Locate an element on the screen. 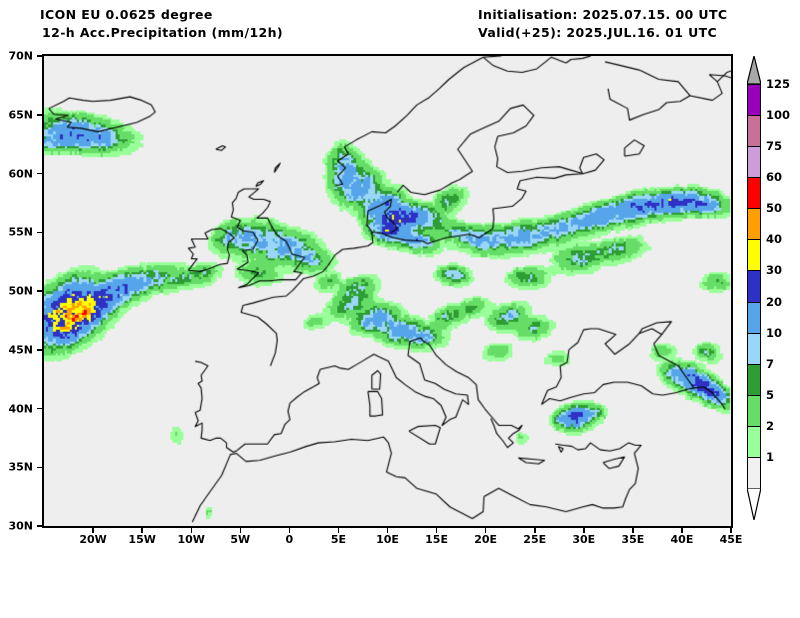 This screenshot has height=618, width=800. x-tick-label: 35E is located at coordinates (633, 539).